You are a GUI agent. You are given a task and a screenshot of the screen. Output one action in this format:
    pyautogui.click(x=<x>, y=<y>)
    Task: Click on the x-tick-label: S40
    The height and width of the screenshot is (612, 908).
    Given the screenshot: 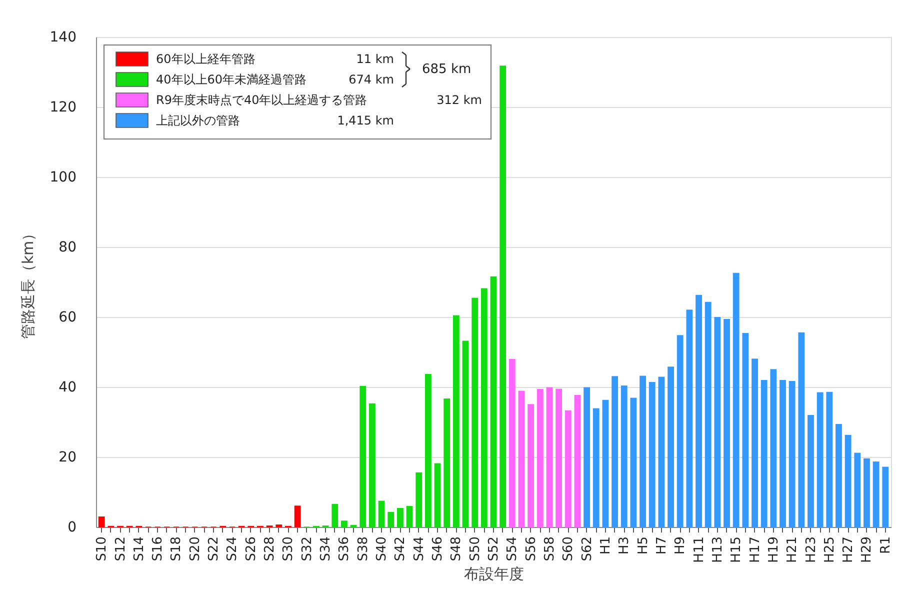 What is the action you would take?
    pyautogui.click(x=382, y=549)
    